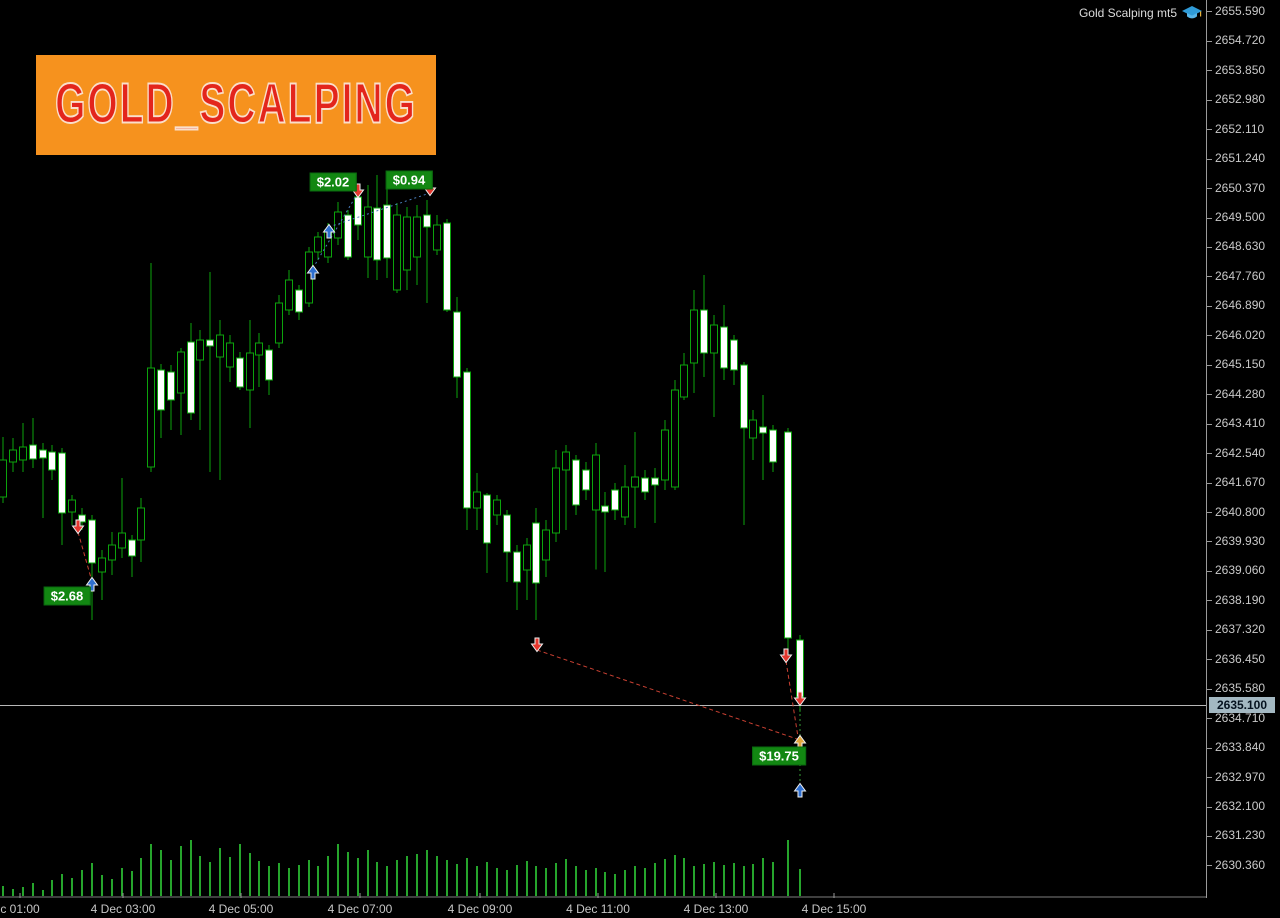  Describe the element at coordinates (1192, 12) in the screenshot. I see `graduation-cap-icon` at that location.